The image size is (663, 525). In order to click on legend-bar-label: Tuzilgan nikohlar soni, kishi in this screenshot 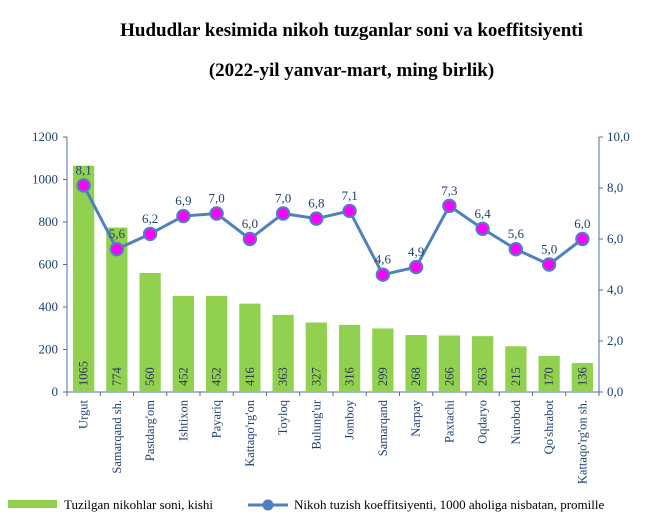, I will do `click(138, 504)`.